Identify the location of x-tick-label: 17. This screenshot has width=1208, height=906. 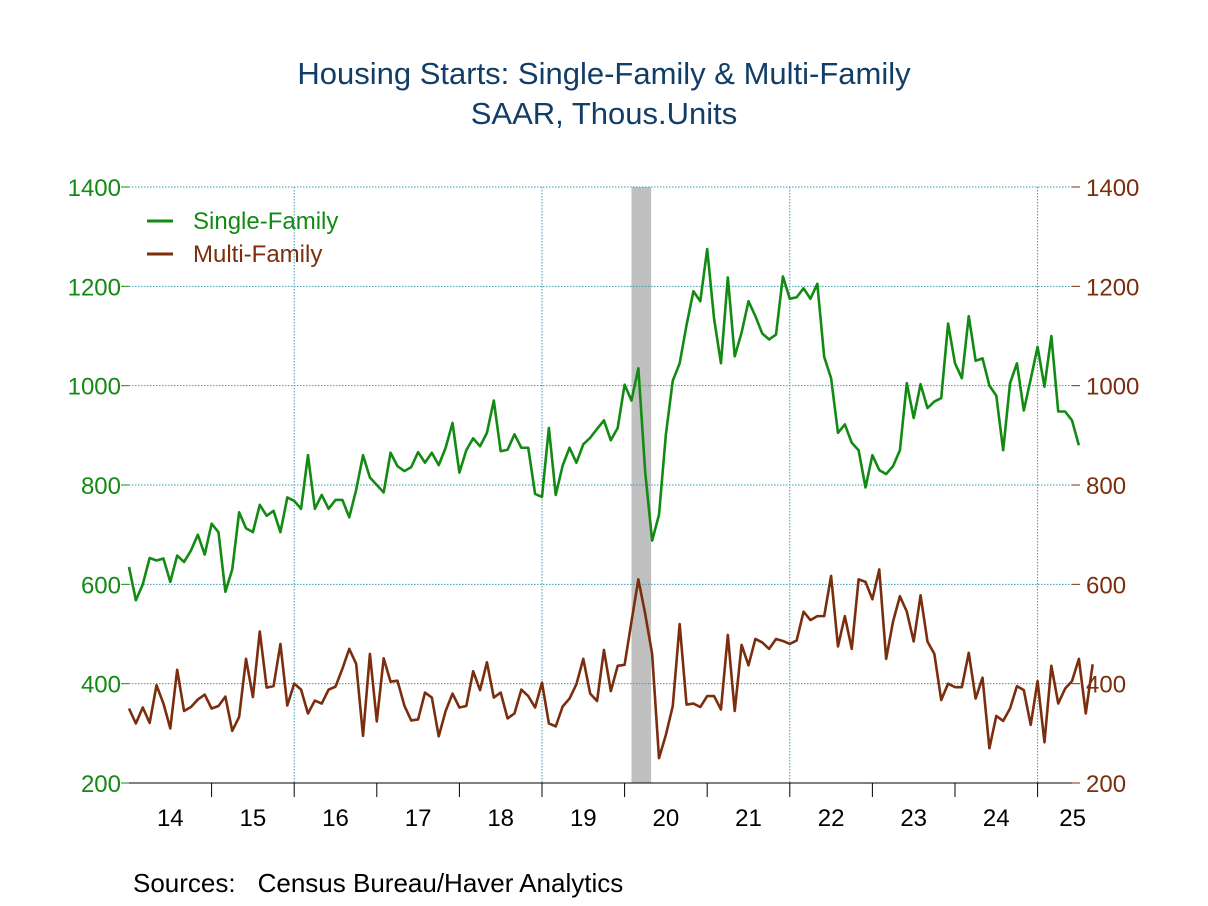
(418, 818).